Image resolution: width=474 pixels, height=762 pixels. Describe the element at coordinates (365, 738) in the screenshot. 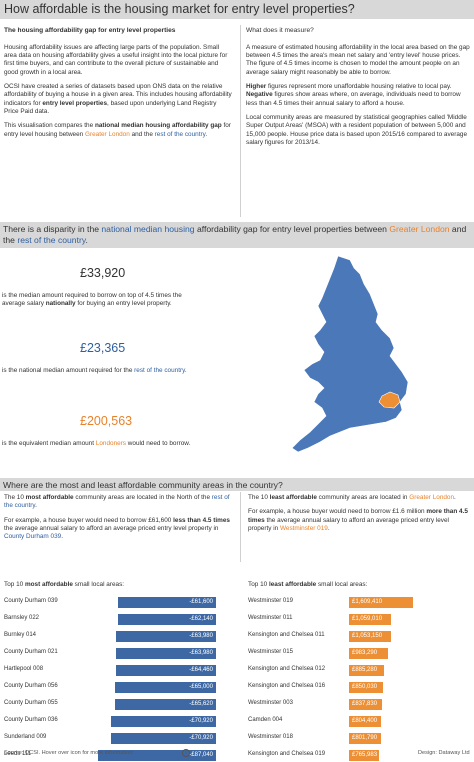

I see `least-affordable-bar: £801,790` at that location.